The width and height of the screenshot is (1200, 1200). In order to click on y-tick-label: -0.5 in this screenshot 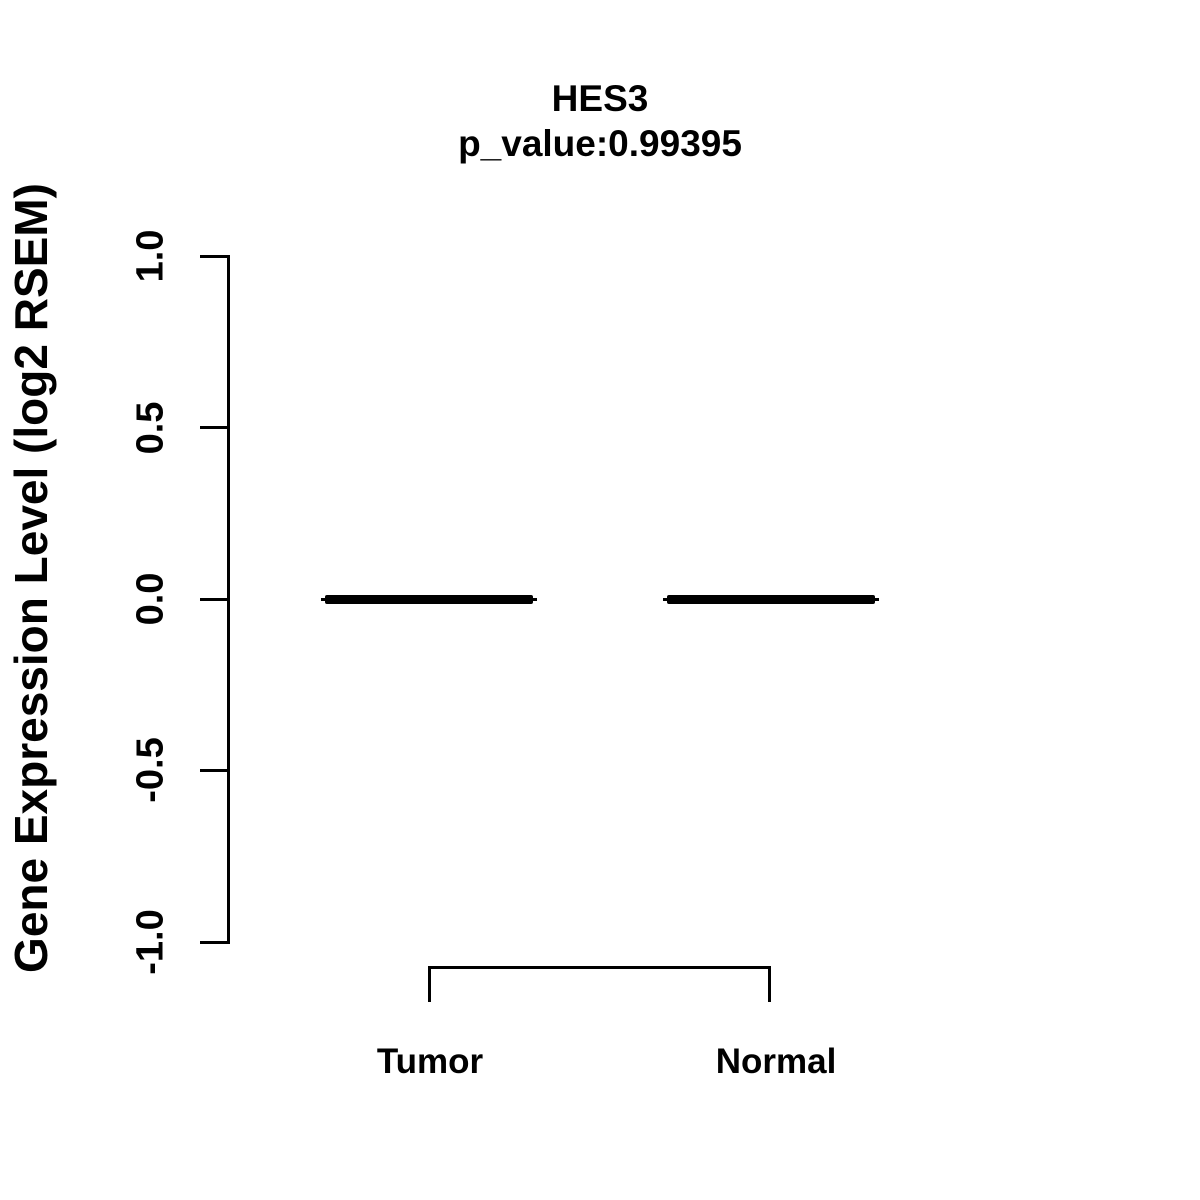, I will do `click(150, 770)`.